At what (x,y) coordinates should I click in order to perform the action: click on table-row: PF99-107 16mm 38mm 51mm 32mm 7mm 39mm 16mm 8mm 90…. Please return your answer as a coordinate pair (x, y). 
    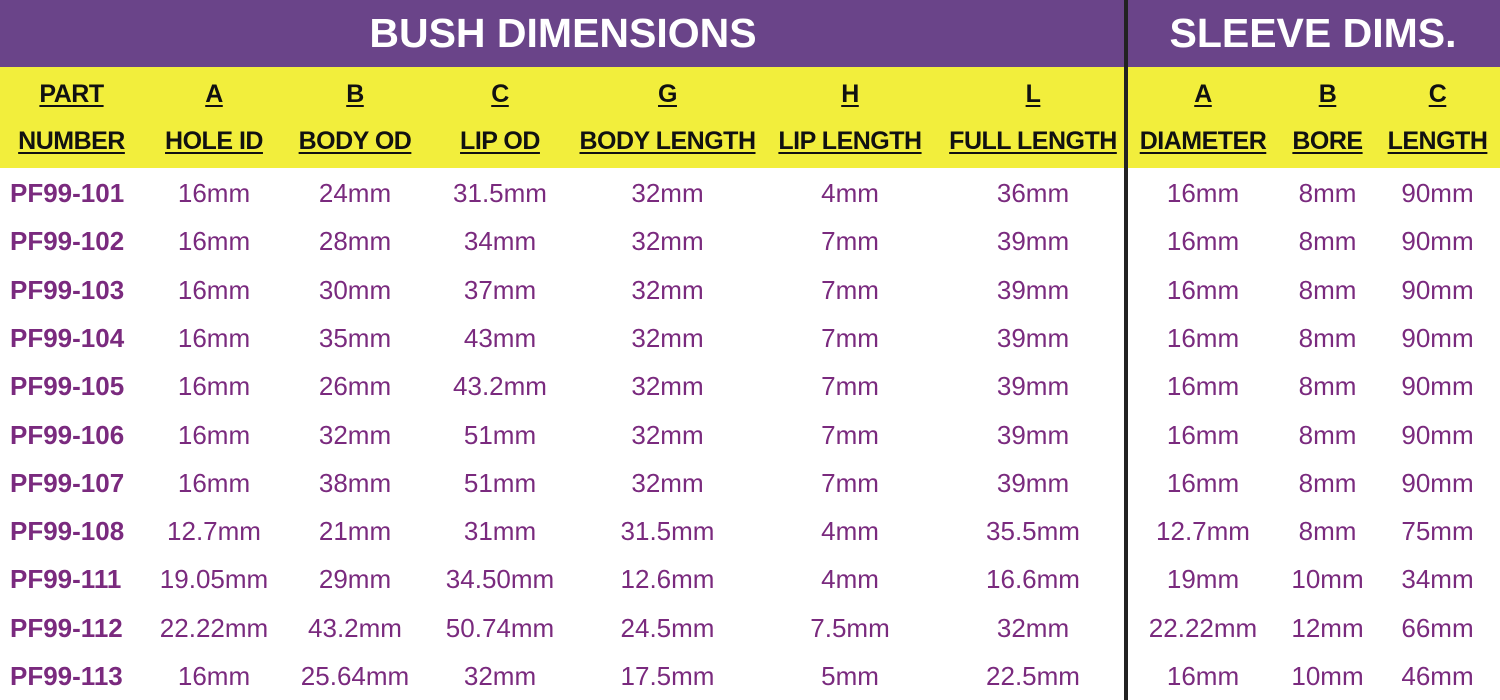
    Looking at the image, I should click on (750, 483).